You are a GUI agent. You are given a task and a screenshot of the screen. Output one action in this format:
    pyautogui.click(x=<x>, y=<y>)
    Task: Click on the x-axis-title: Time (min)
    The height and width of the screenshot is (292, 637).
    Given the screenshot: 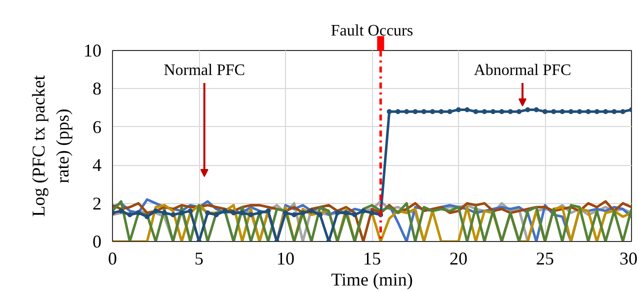 What is the action you would take?
    pyautogui.click(x=372, y=280)
    